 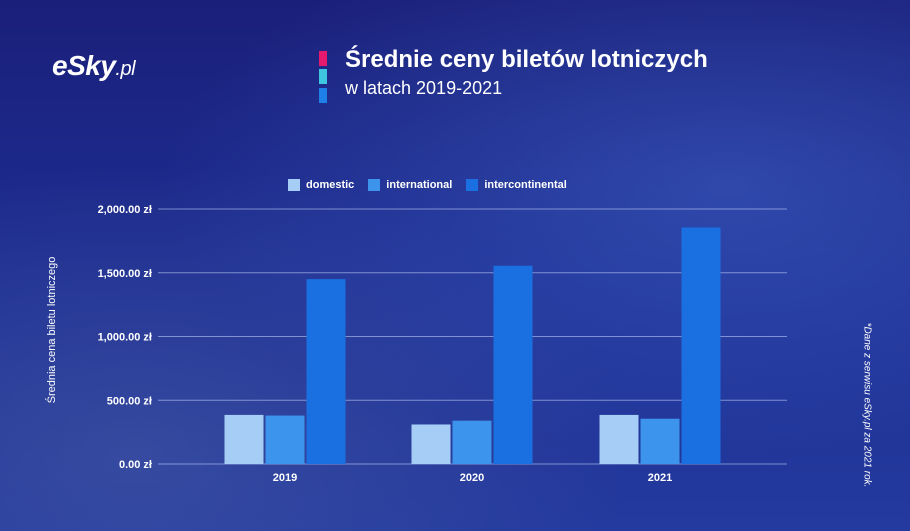 What do you see at coordinates (129, 401) in the screenshot?
I see `y-tick-label: 500.00 zł` at bounding box center [129, 401].